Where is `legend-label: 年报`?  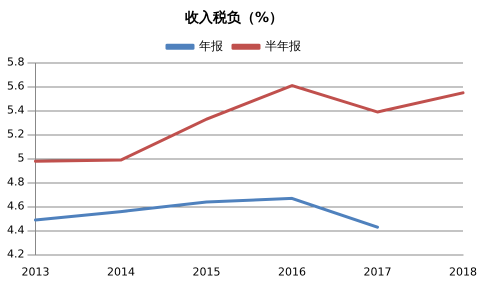 legend-label: 年报 is located at coordinates (211, 45).